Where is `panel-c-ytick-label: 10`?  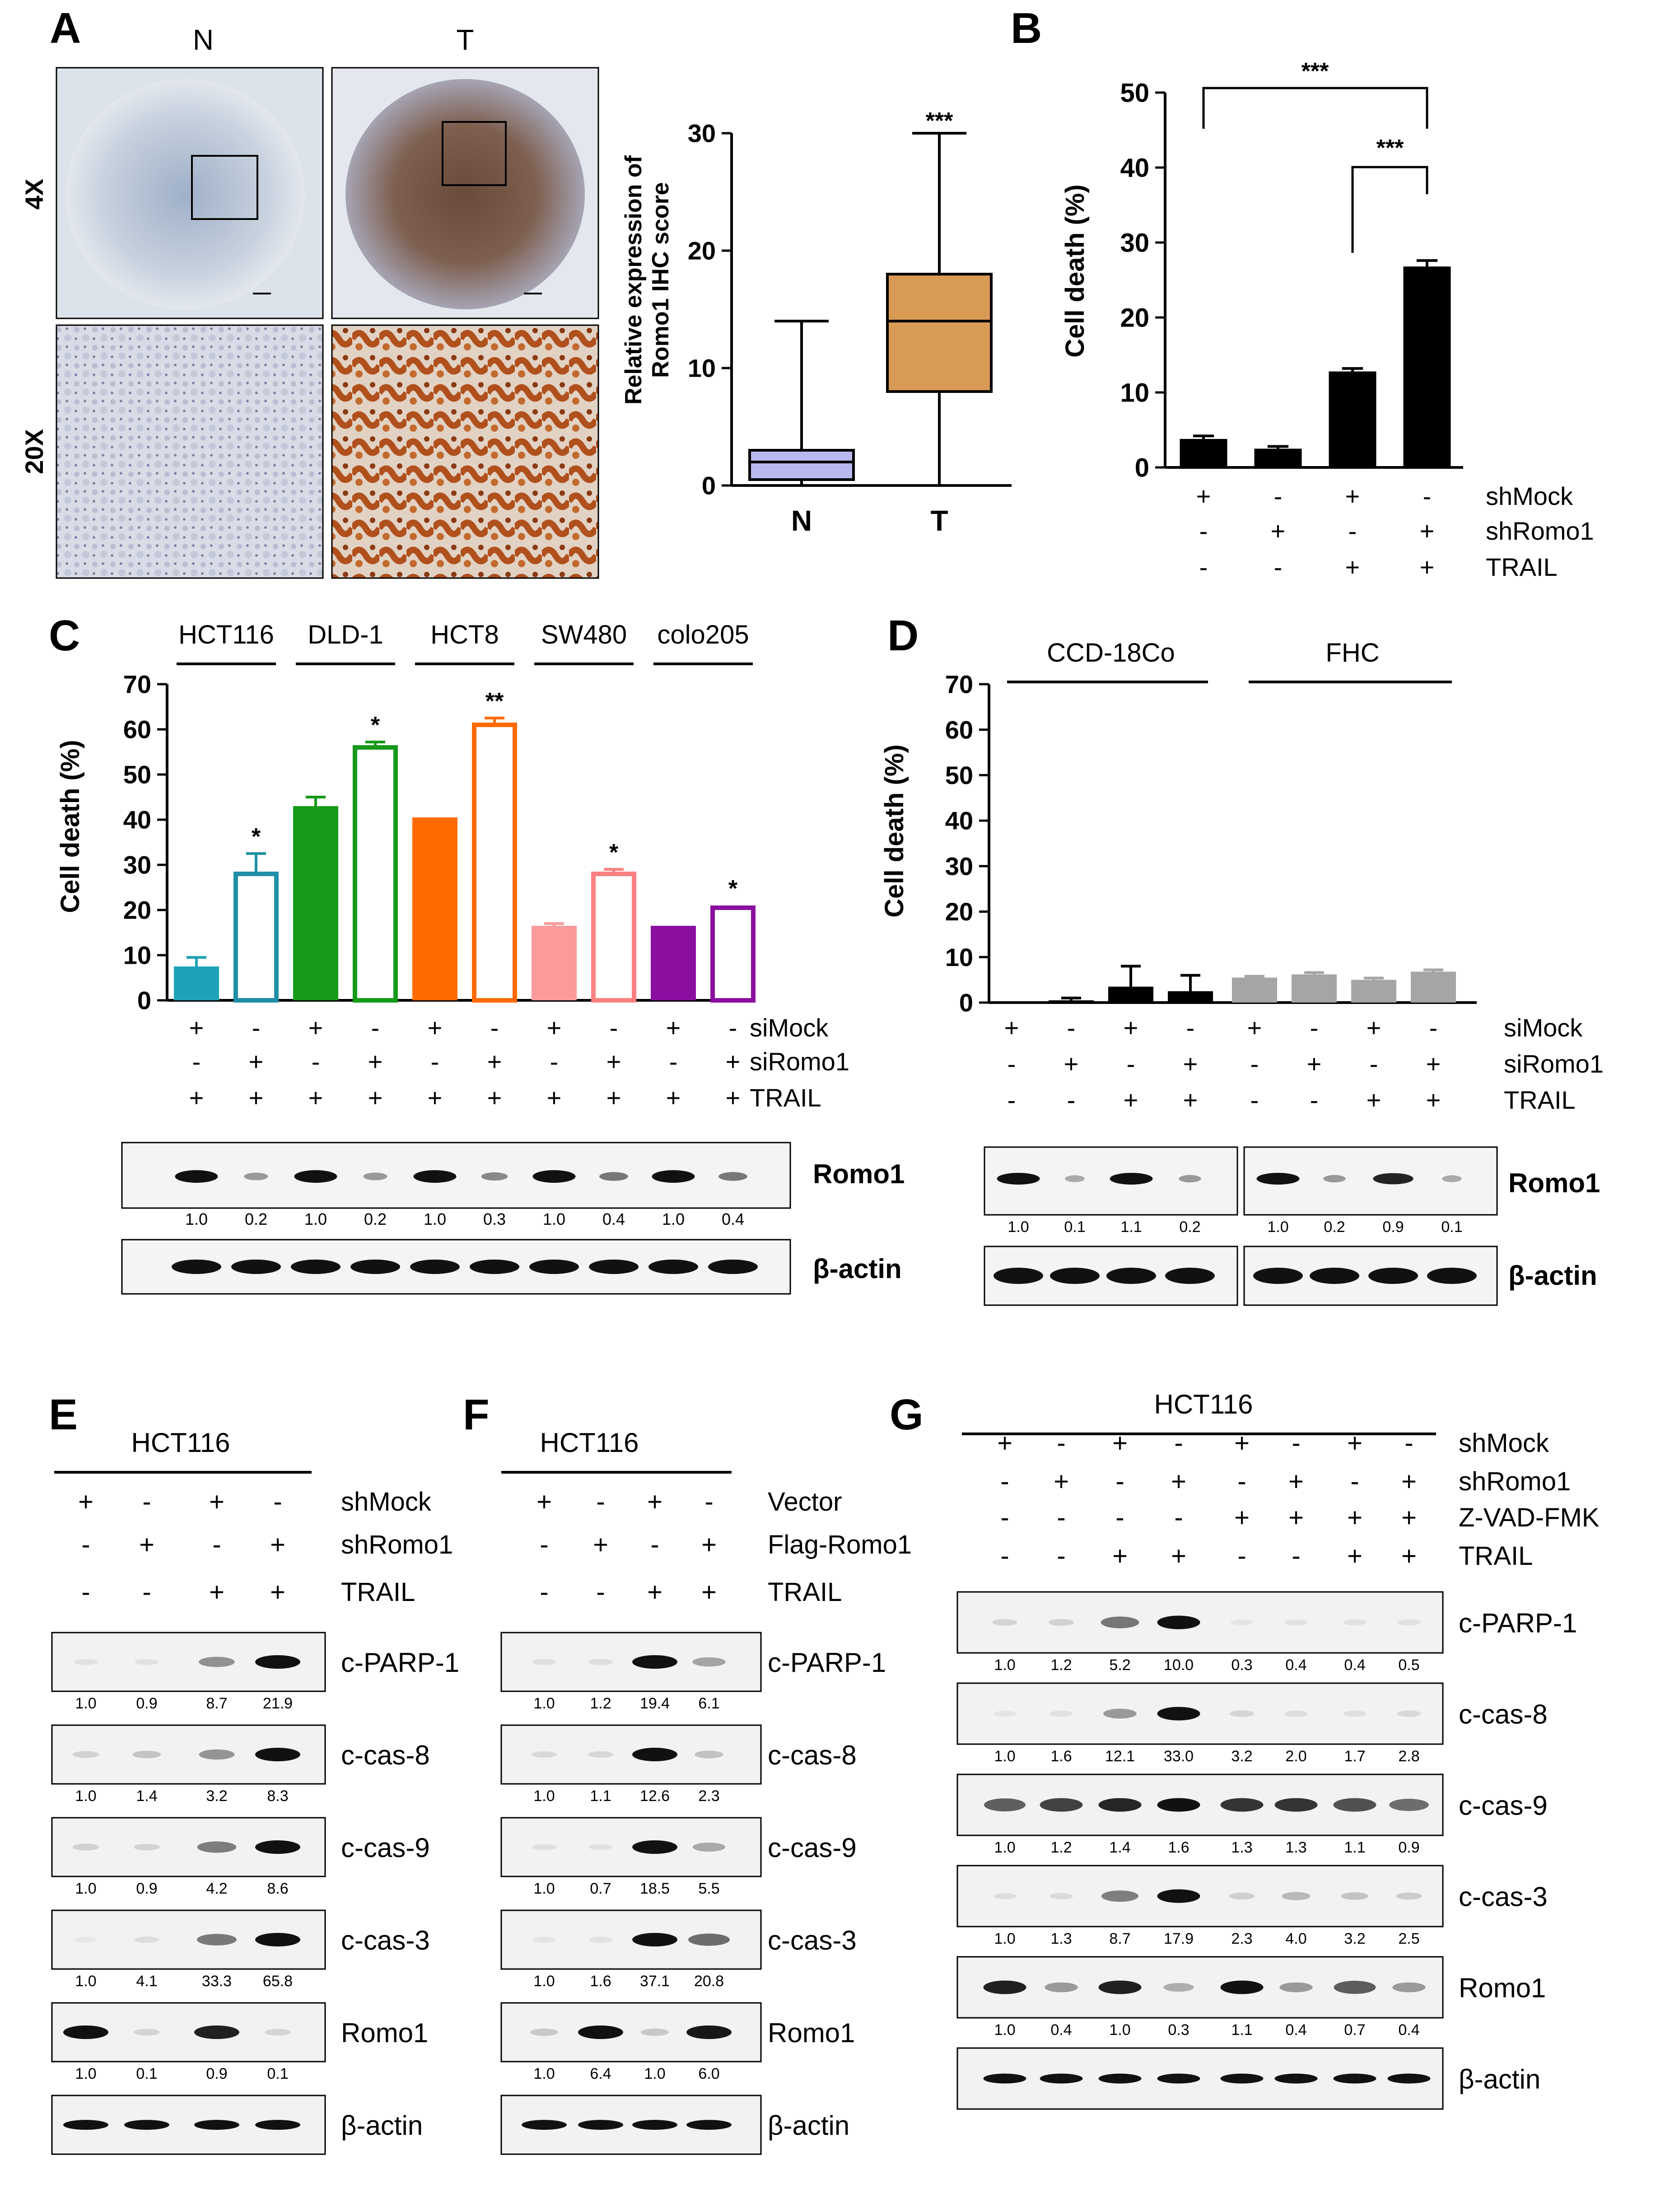 panel-c-ytick-label: 10 is located at coordinates (137, 955).